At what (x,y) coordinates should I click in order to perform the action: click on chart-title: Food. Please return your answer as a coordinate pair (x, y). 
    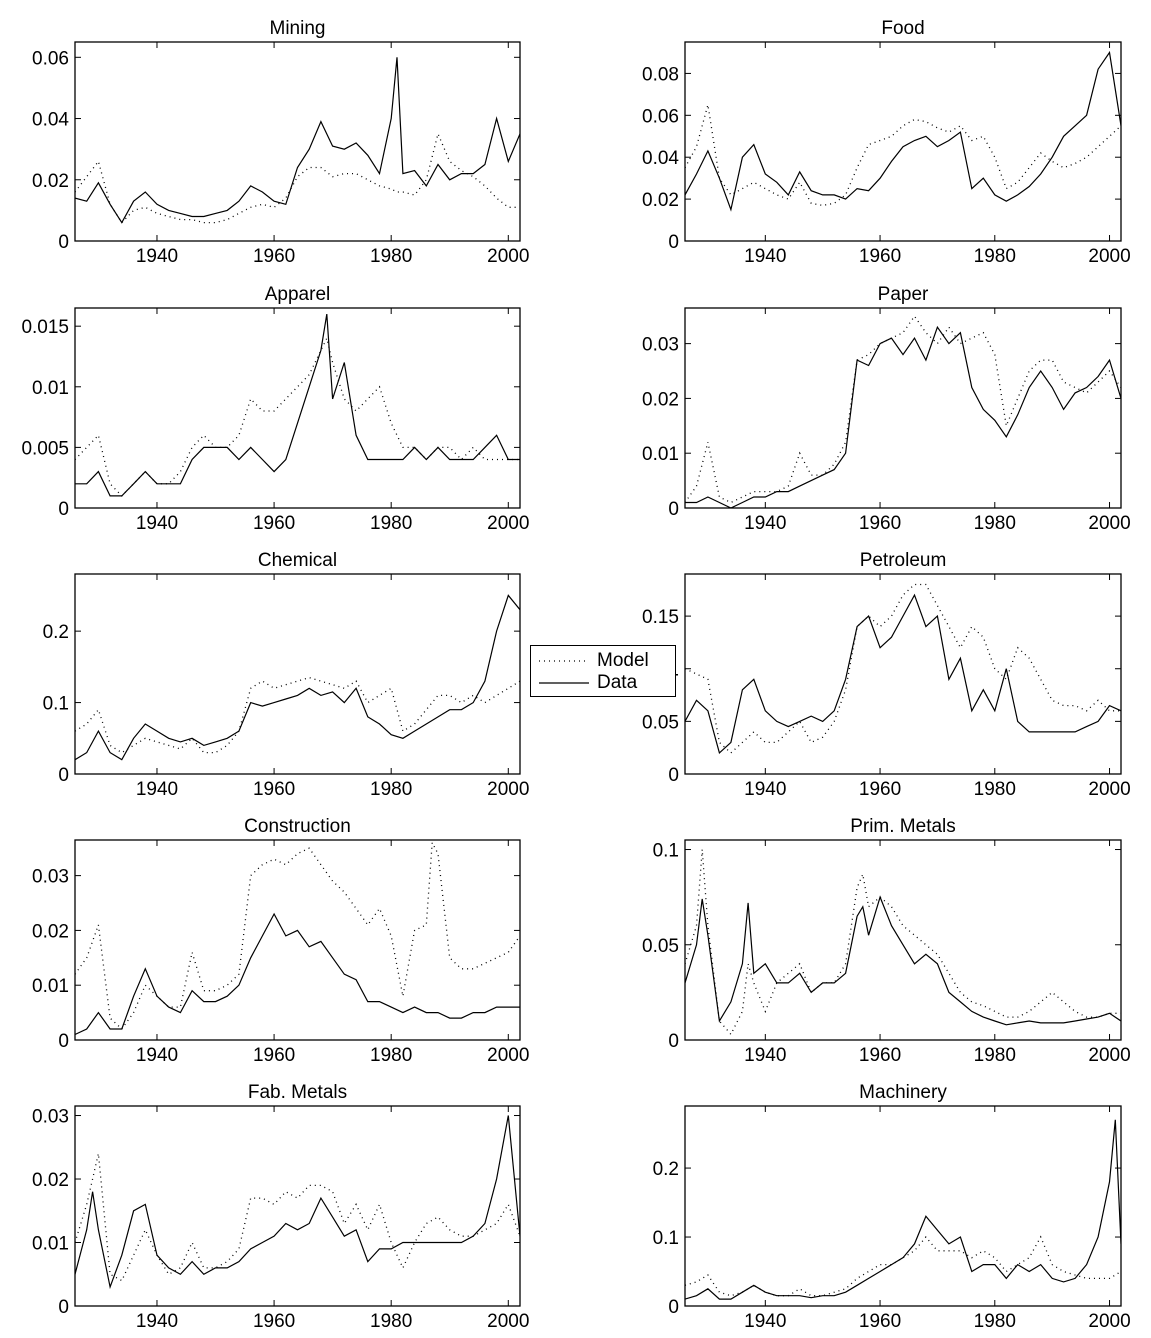
    Looking at the image, I should click on (902, 28).